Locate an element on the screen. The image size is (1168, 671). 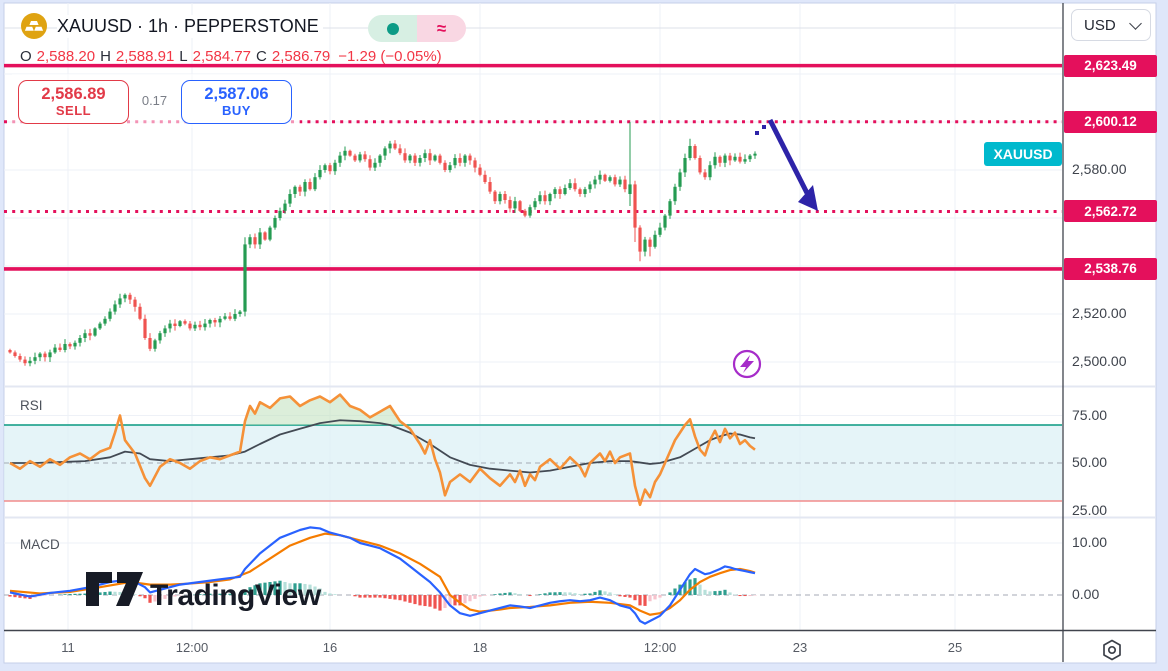
price-level-badge: 2,600.12 is located at coordinates (1110, 121).